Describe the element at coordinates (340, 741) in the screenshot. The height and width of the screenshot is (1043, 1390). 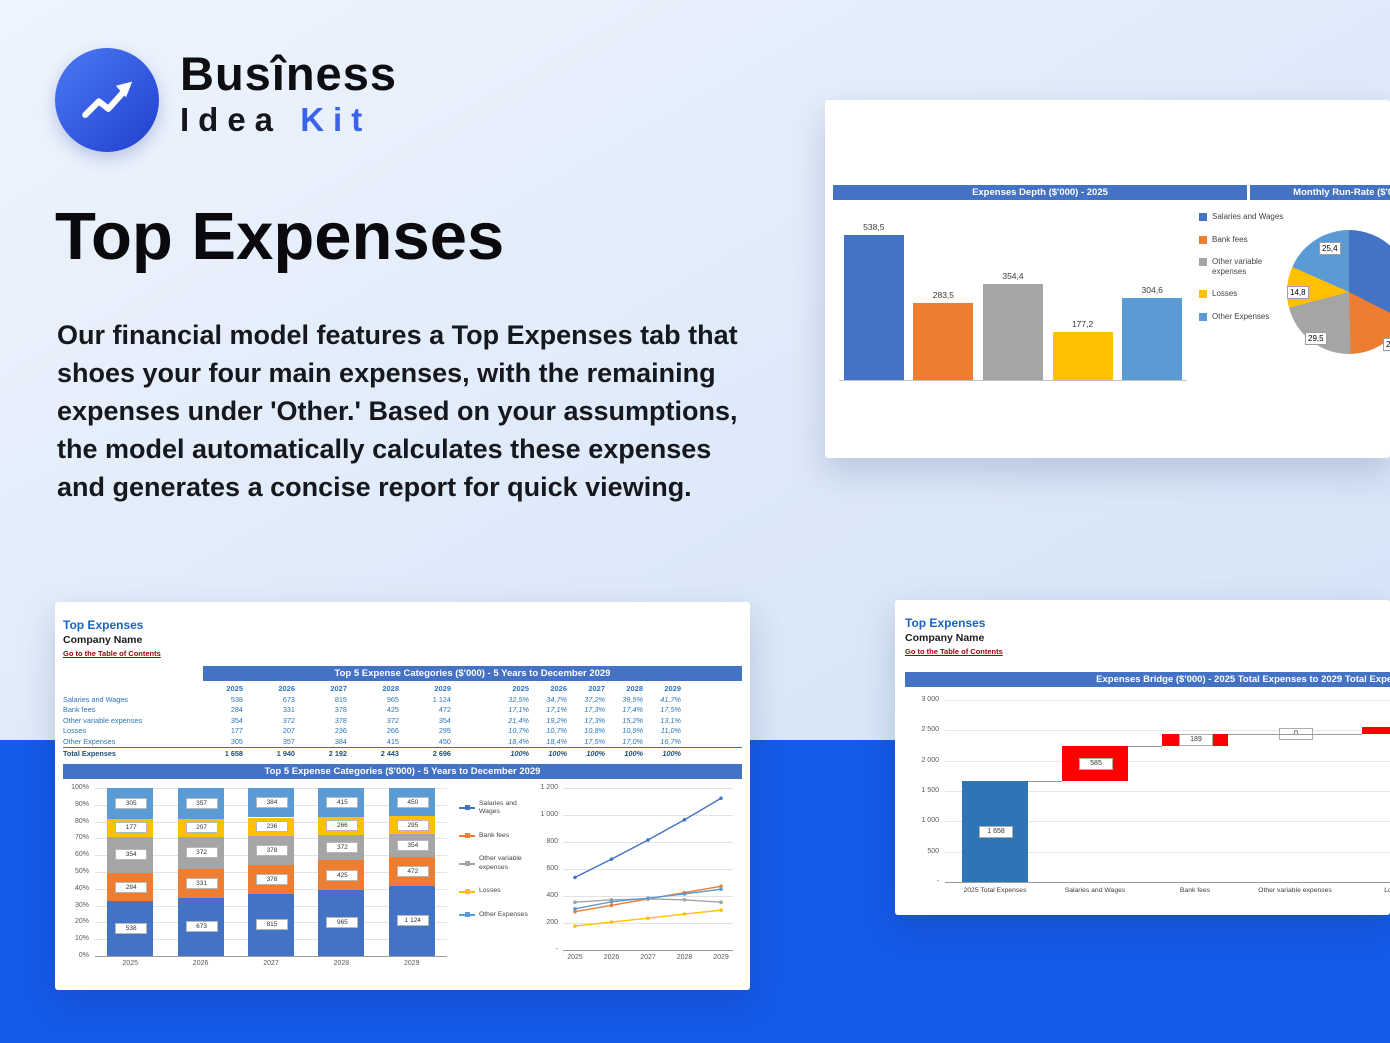
I see `cell-value: 384` at that location.